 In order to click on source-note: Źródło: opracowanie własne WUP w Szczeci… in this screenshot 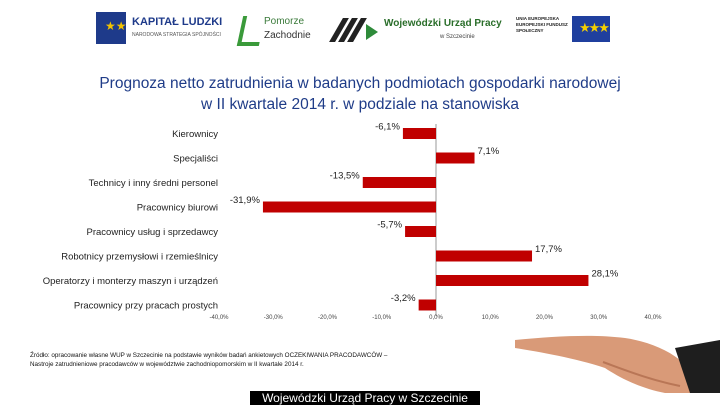, I will do `click(209, 360)`.